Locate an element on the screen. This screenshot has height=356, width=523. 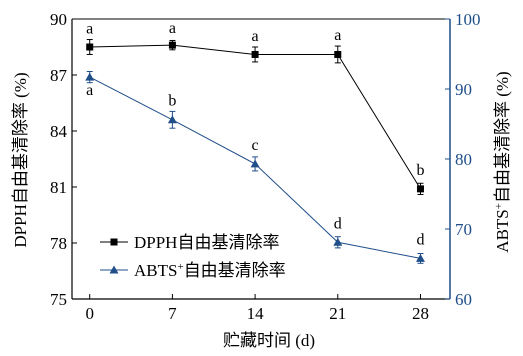
legend-dpph-label: DPPH自由基清除率 is located at coordinates (206, 242).